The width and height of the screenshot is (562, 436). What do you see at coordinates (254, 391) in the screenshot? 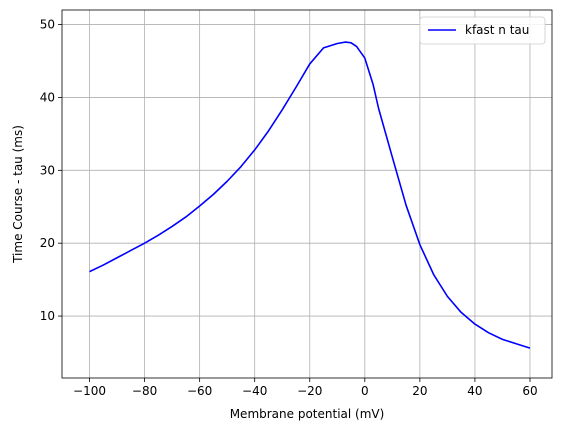
I see `x-tick-label: −40` at bounding box center [254, 391].